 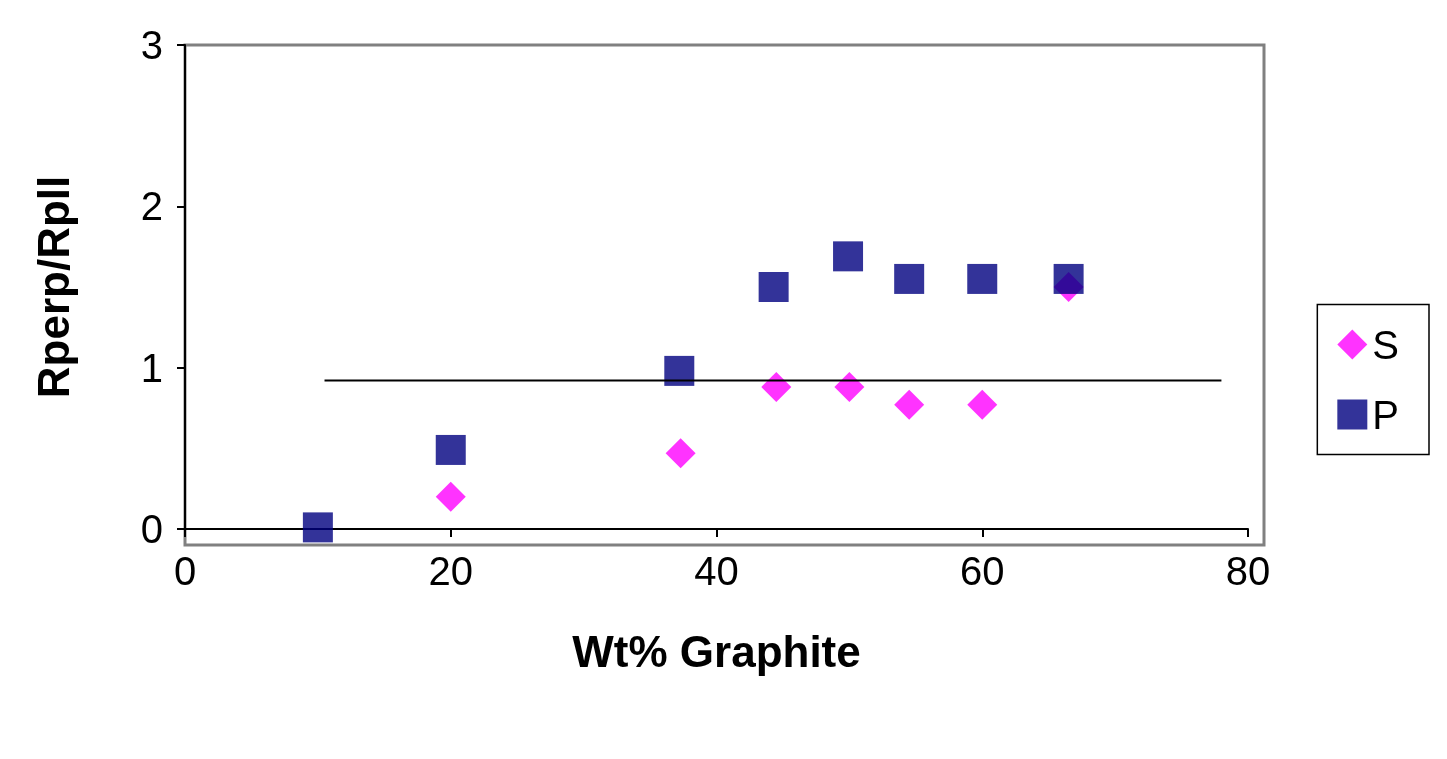 I want to click on x-tick-label: 20, so click(x=450, y=571).